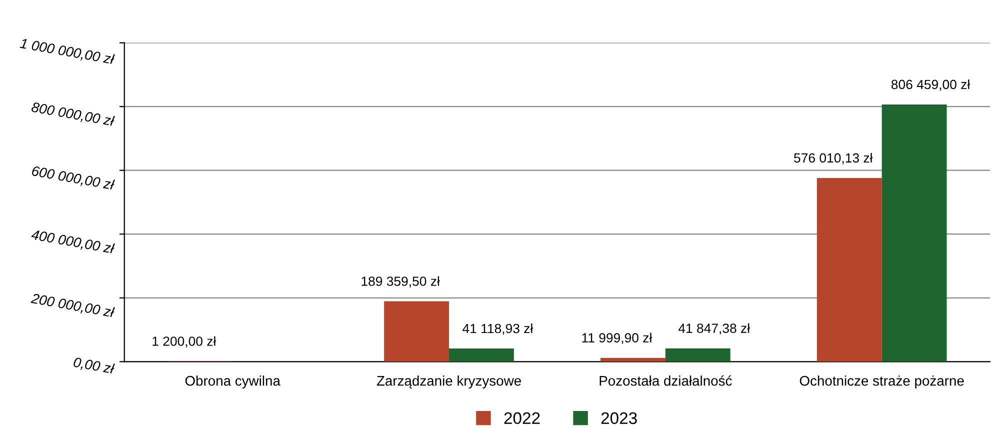 The height and width of the screenshot is (428, 995). I want to click on data-label: 806 459,00 zł, so click(930, 85).